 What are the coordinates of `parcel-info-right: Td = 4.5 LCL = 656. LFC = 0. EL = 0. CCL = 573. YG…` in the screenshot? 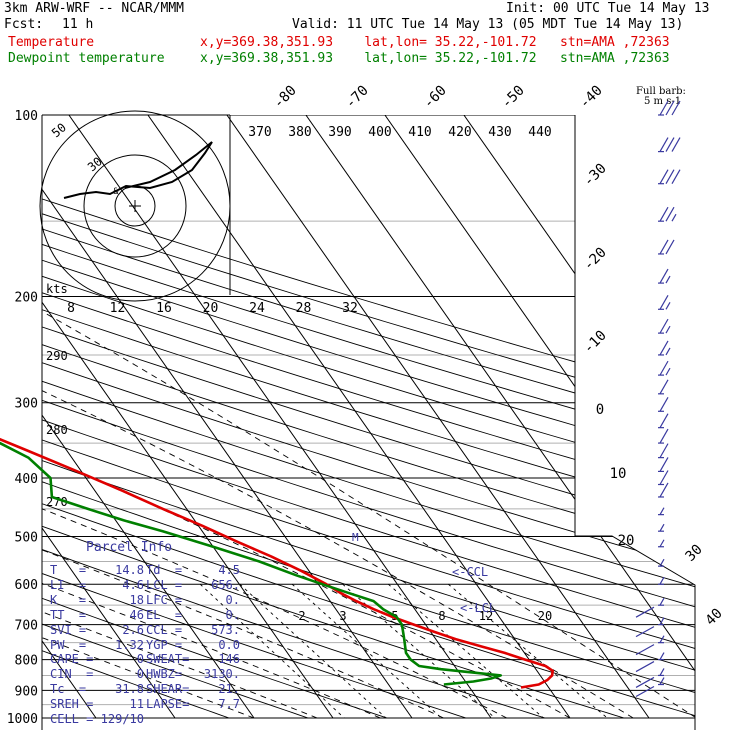 It's located at (193, 637).